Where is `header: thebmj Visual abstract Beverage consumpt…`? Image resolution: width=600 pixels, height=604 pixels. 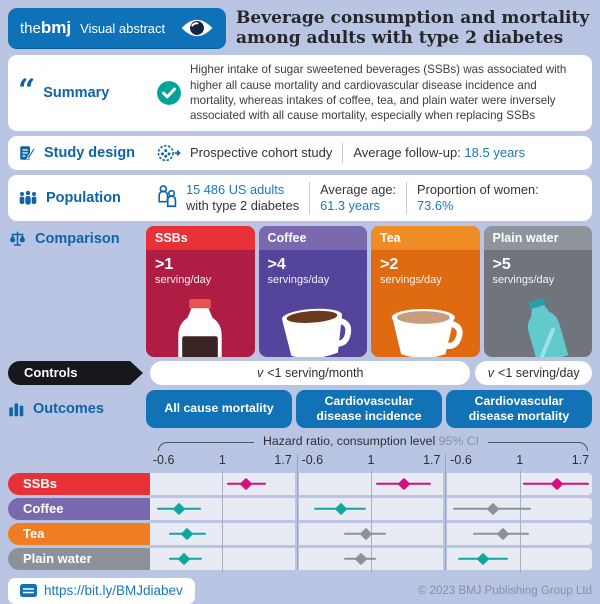
header: thebmj Visual abstract Beverage consumpt… is located at coordinates (300, 28).